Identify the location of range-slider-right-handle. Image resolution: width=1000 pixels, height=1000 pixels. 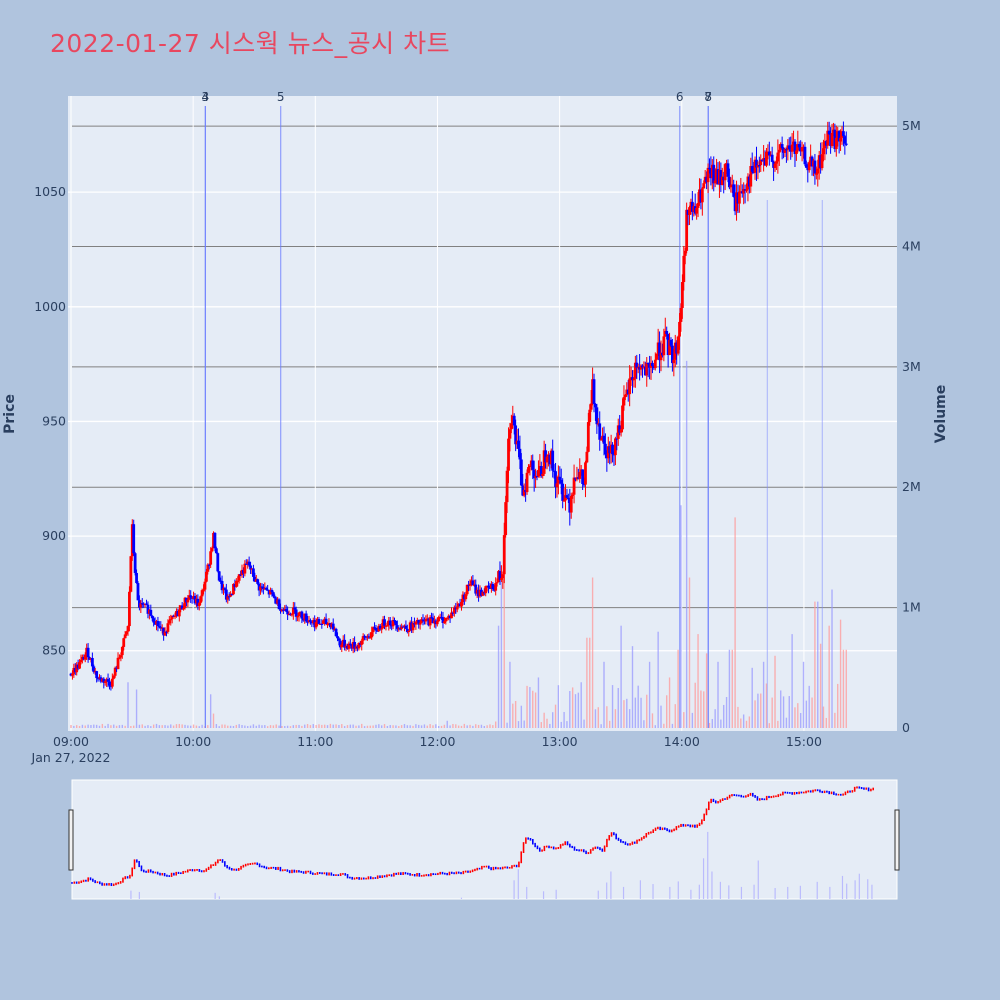
(897, 840).